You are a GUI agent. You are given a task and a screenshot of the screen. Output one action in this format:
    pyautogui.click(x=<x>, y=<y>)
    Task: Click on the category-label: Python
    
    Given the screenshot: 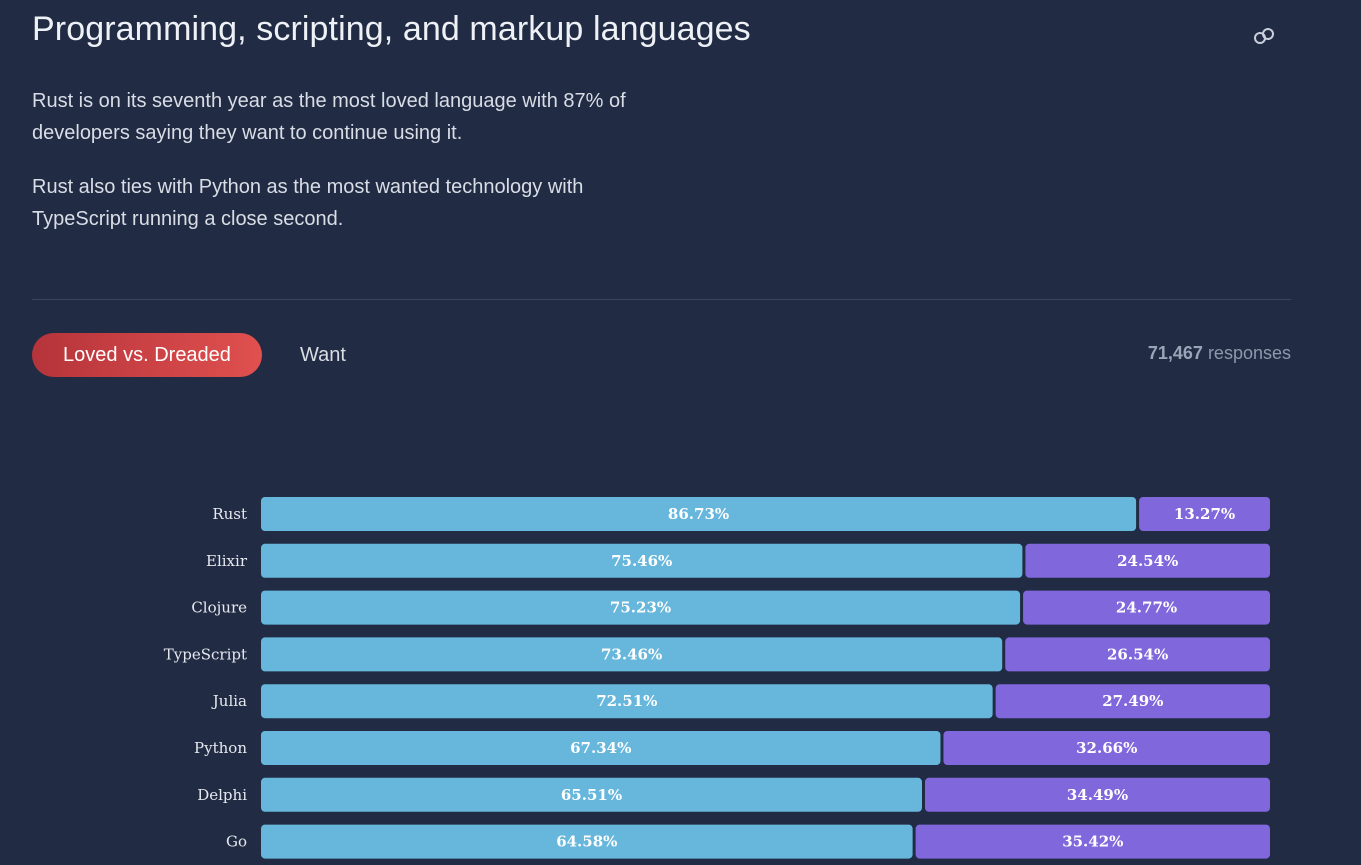 What is the action you would take?
    pyautogui.click(x=220, y=748)
    